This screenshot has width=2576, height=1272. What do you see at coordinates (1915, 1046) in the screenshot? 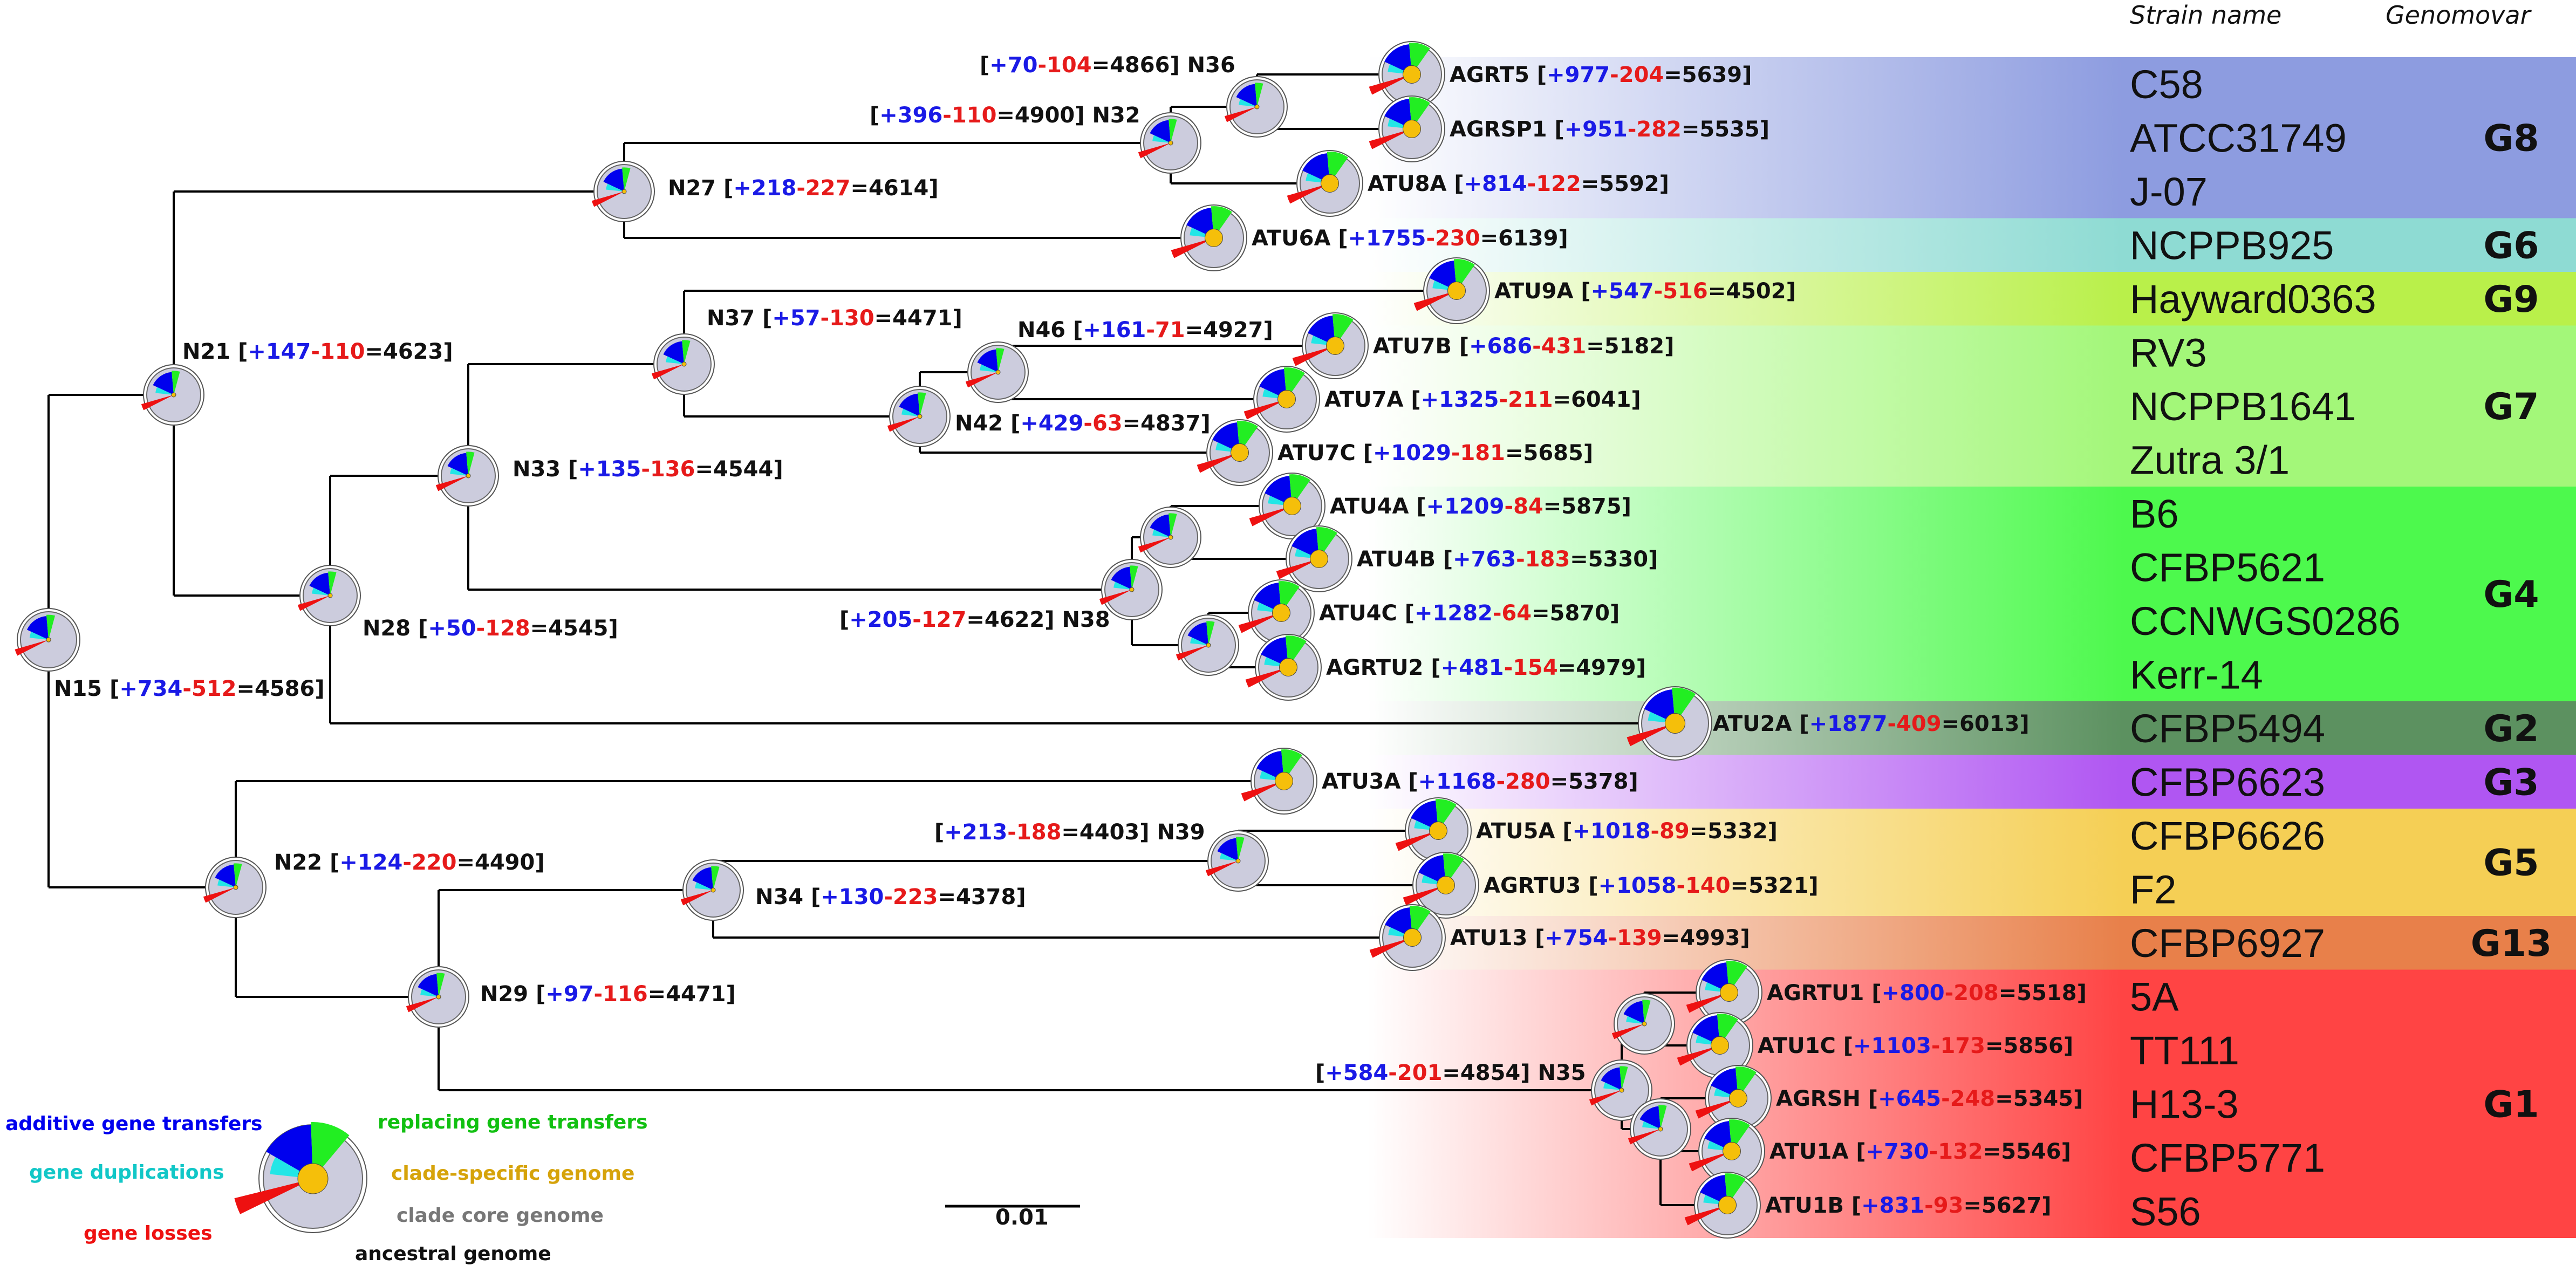
I see `label-atu1c: ATU1C [+1103-173=5856]` at bounding box center [1915, 1046].